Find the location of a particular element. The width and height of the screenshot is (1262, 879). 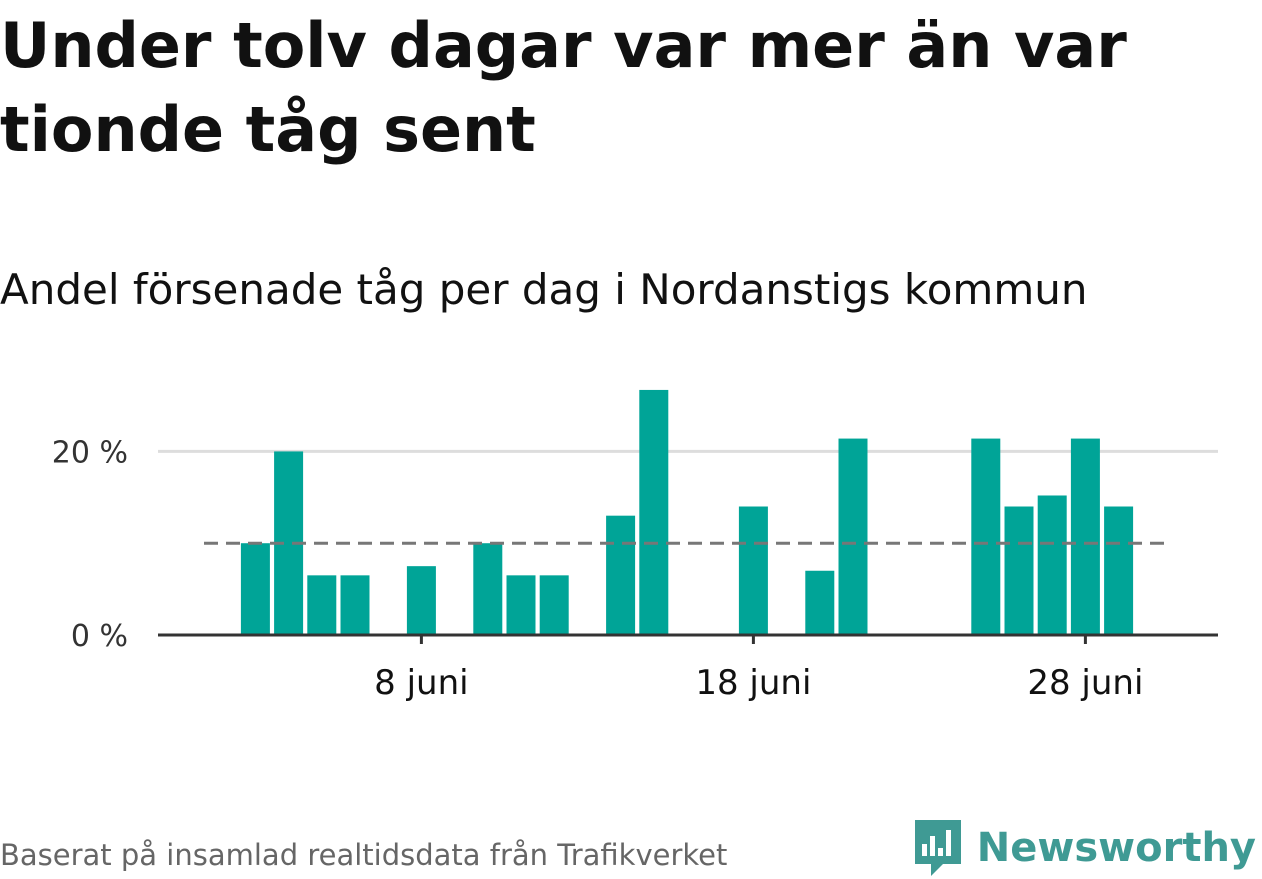

brand-logo: Newsworthy is located at coordinates (1084, 848).